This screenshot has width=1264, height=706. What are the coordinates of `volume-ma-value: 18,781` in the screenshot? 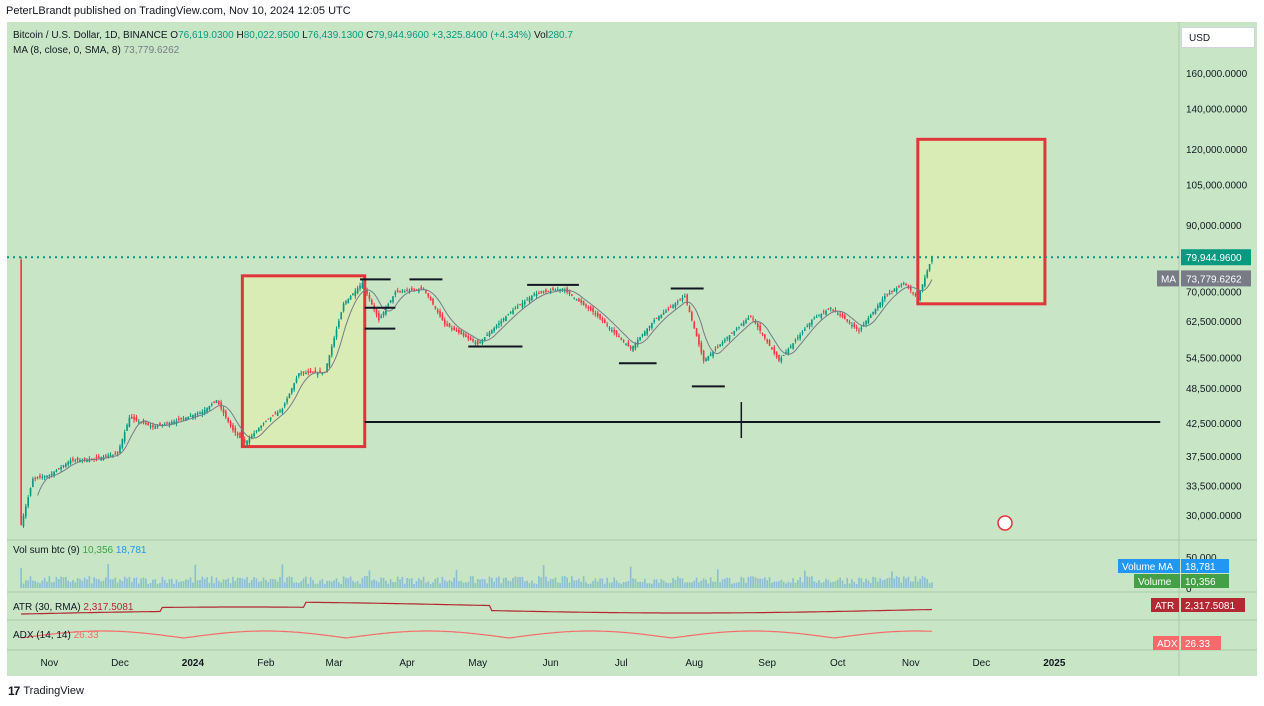 It's located at (1200, 567).